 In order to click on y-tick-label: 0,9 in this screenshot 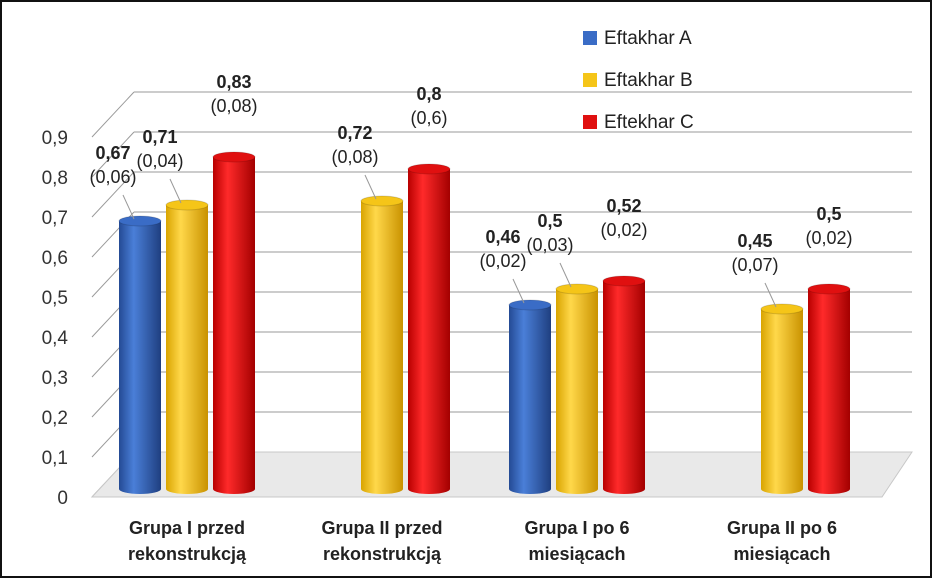, I will do `click(55, 138)`.